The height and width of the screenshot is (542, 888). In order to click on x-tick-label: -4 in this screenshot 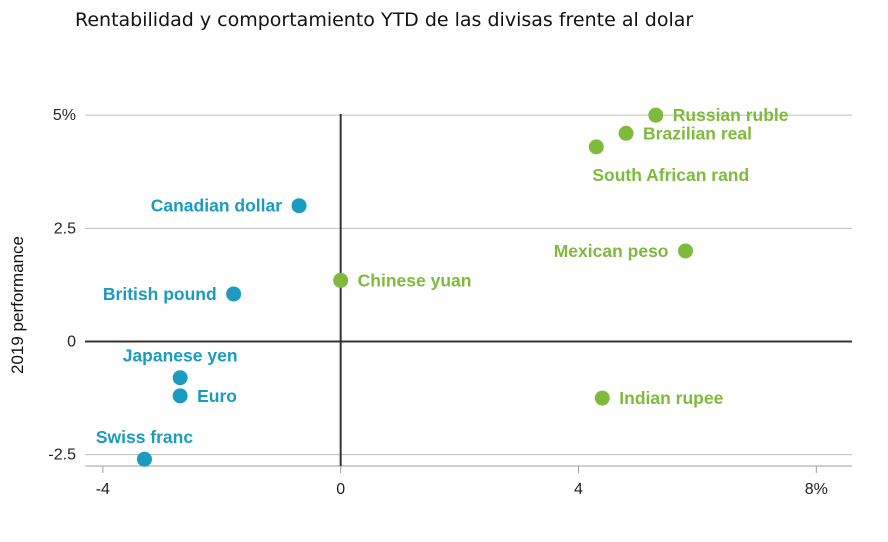, I will do `click(103, 489)`.